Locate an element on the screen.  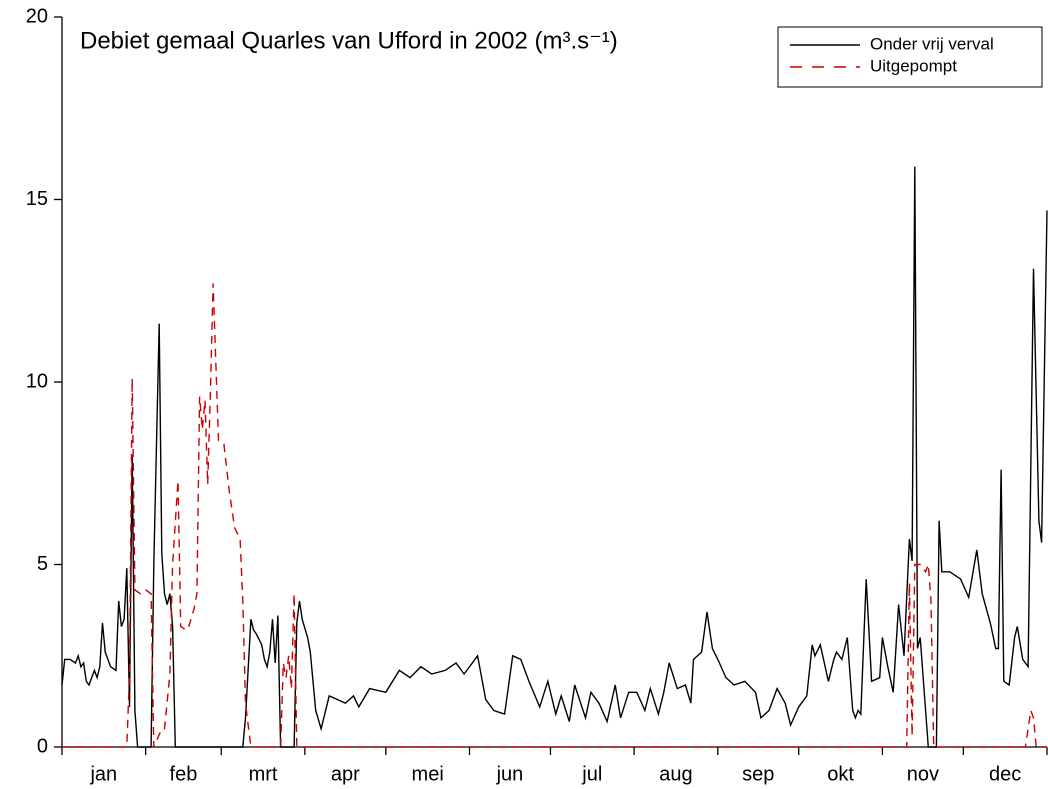
x-tick-label: jun is located at coordinates (510, 774).